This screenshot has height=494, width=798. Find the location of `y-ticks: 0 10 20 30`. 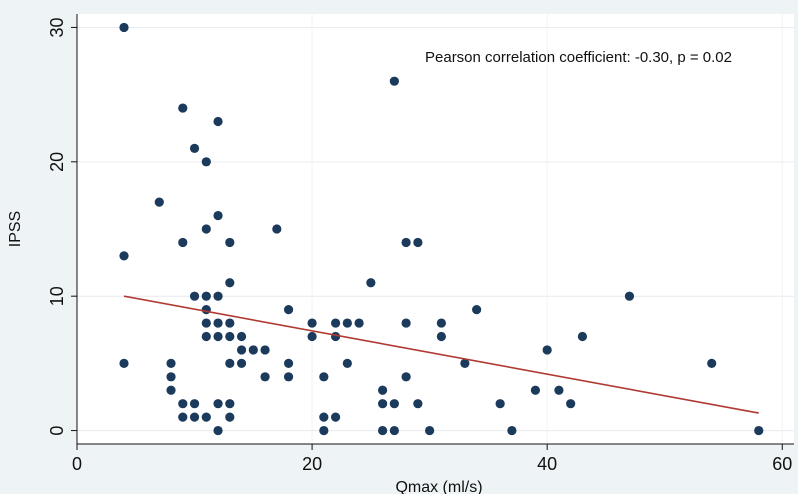

y-ticks: 0 10 20 30 is located at coordinates (62, 226).